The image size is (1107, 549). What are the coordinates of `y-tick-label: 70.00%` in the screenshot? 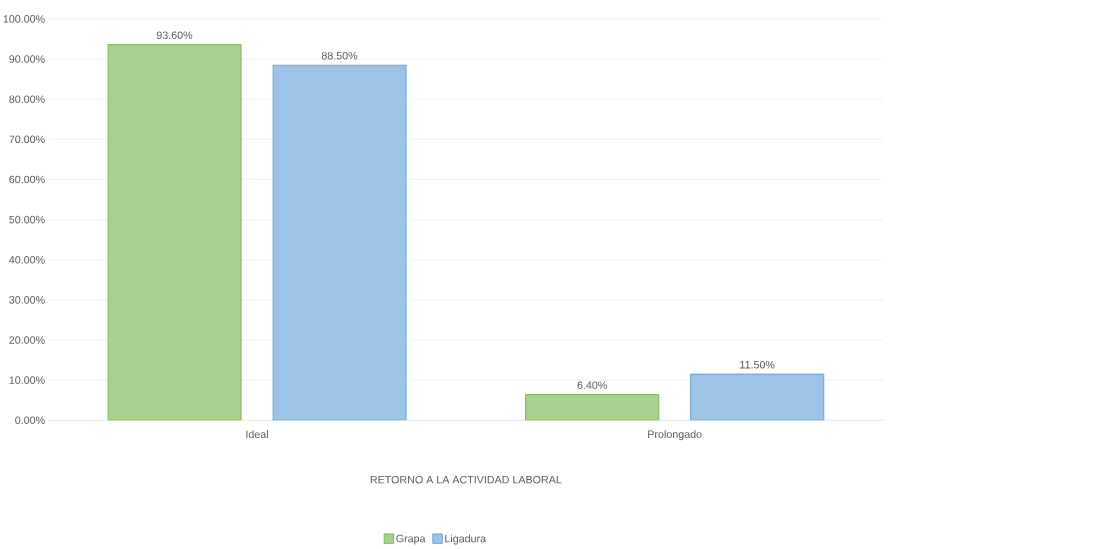 It's located at (27, 139).